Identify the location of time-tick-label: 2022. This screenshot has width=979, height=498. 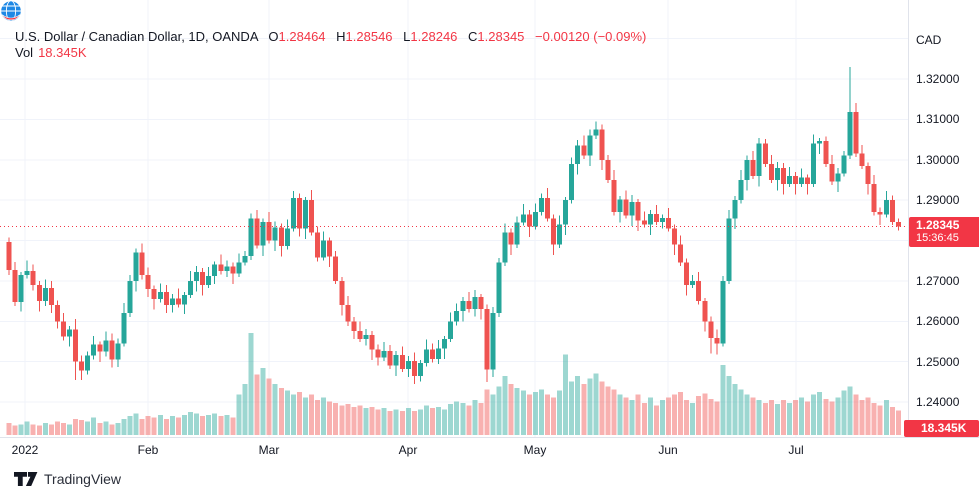
(25, 450).